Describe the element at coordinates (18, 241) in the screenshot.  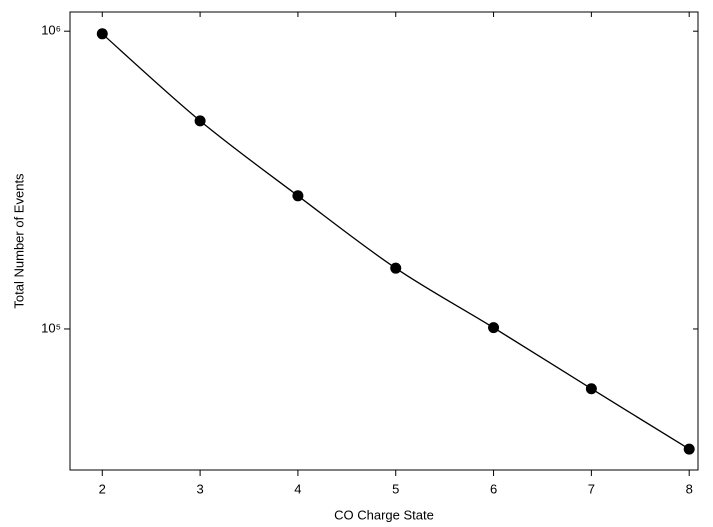
I see `y-axis-label: Total Number of Events` at that location.